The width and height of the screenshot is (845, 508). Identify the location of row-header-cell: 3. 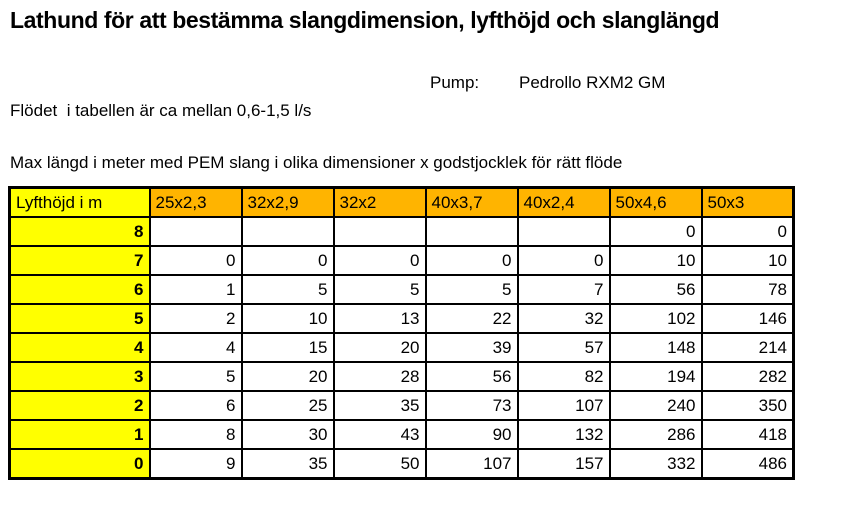
(79, 376).